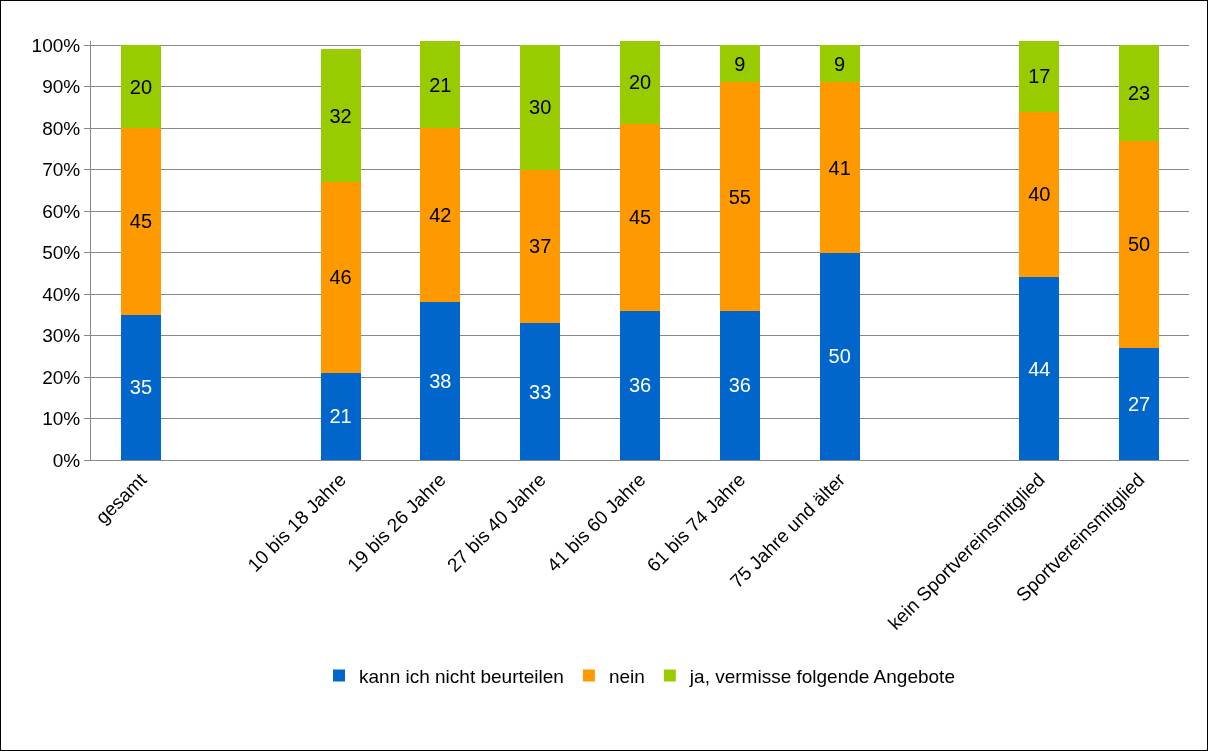 The image size is (1208, 751). Describe the element at coordinates (461, 676) in the screenshot. I see `legend-label: kann ich nicht beurteilen` at that location.